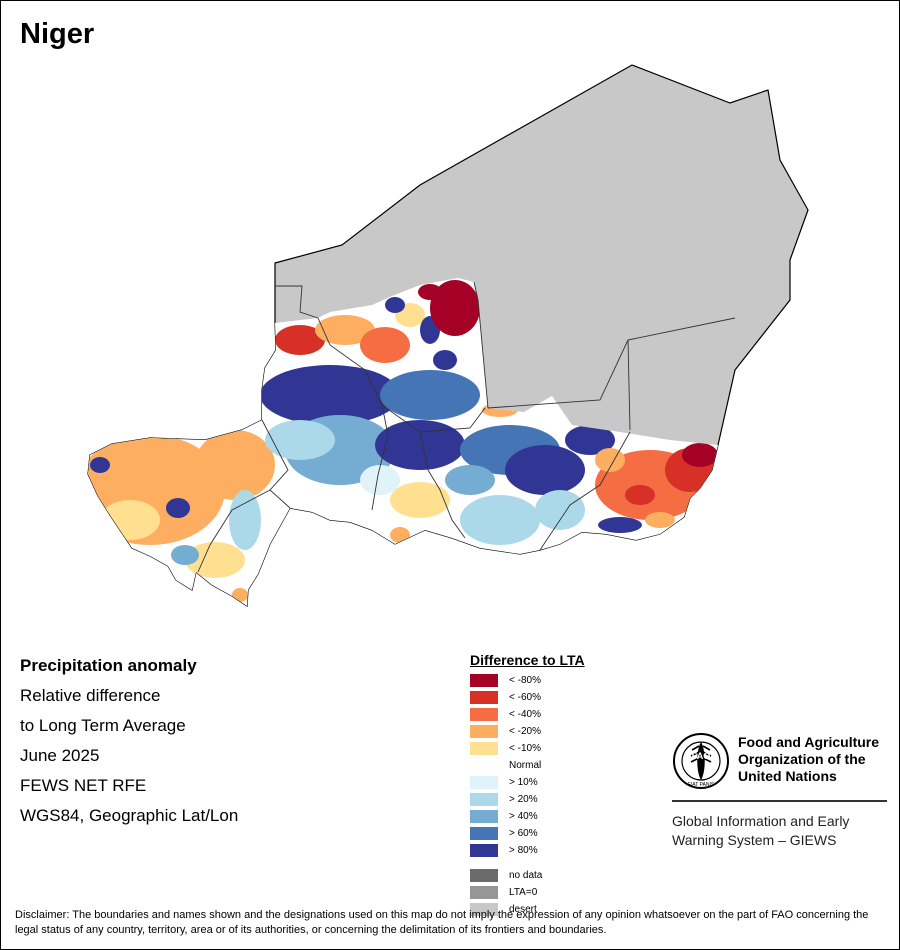 The image size is (900, 950). Describe the element at coordinates (523, 782) in the screenshot. I see `legend-label: > 10%` at that location.